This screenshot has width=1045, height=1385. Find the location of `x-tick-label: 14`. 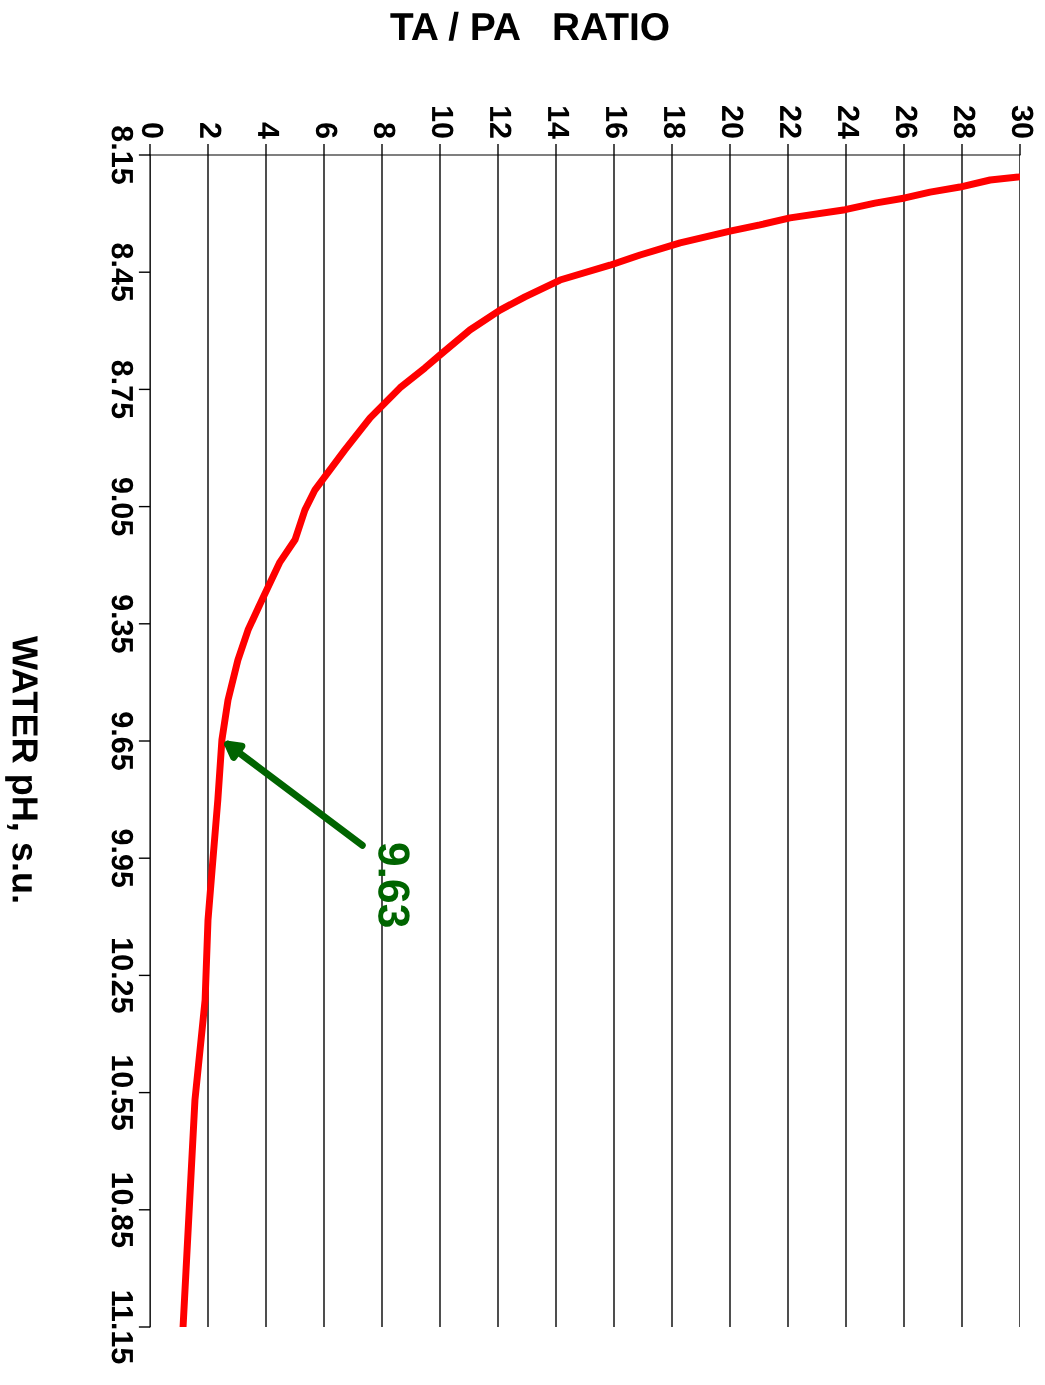

x-tick-label: 14 is located at coordinates (559, 122).